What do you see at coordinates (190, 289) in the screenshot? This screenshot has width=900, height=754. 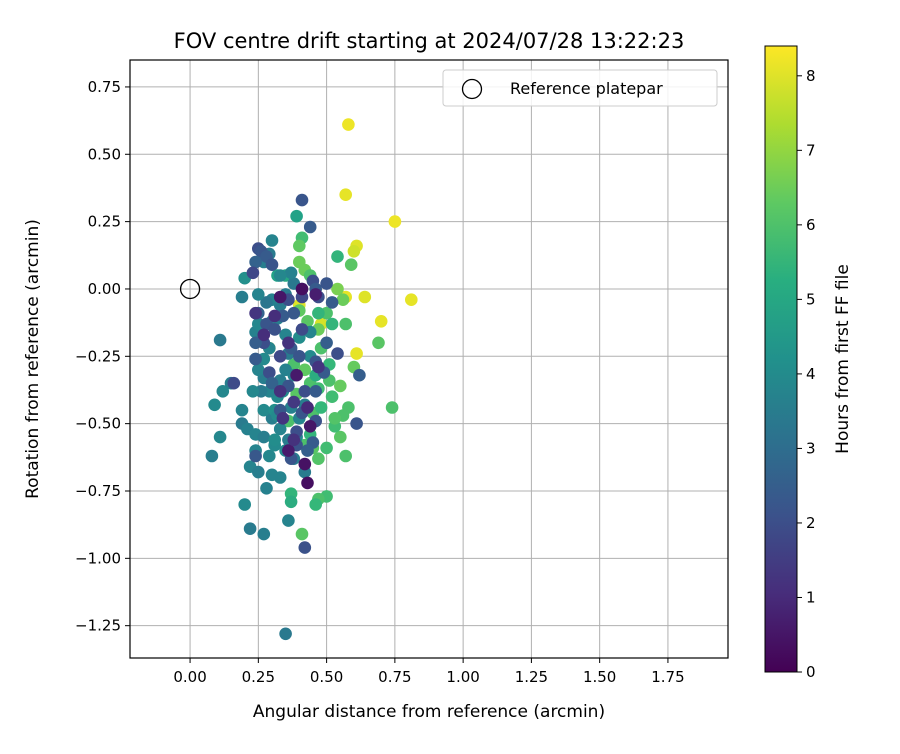 I see `reference-point-marker` at bounding box center [190, 289].